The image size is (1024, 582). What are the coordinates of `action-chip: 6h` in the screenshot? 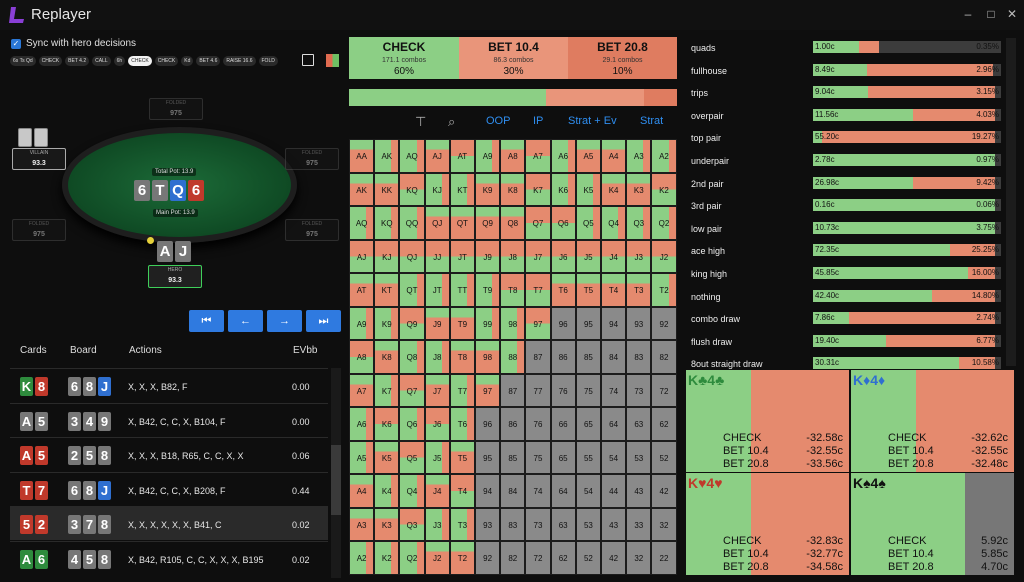 It's located at (119, 61).